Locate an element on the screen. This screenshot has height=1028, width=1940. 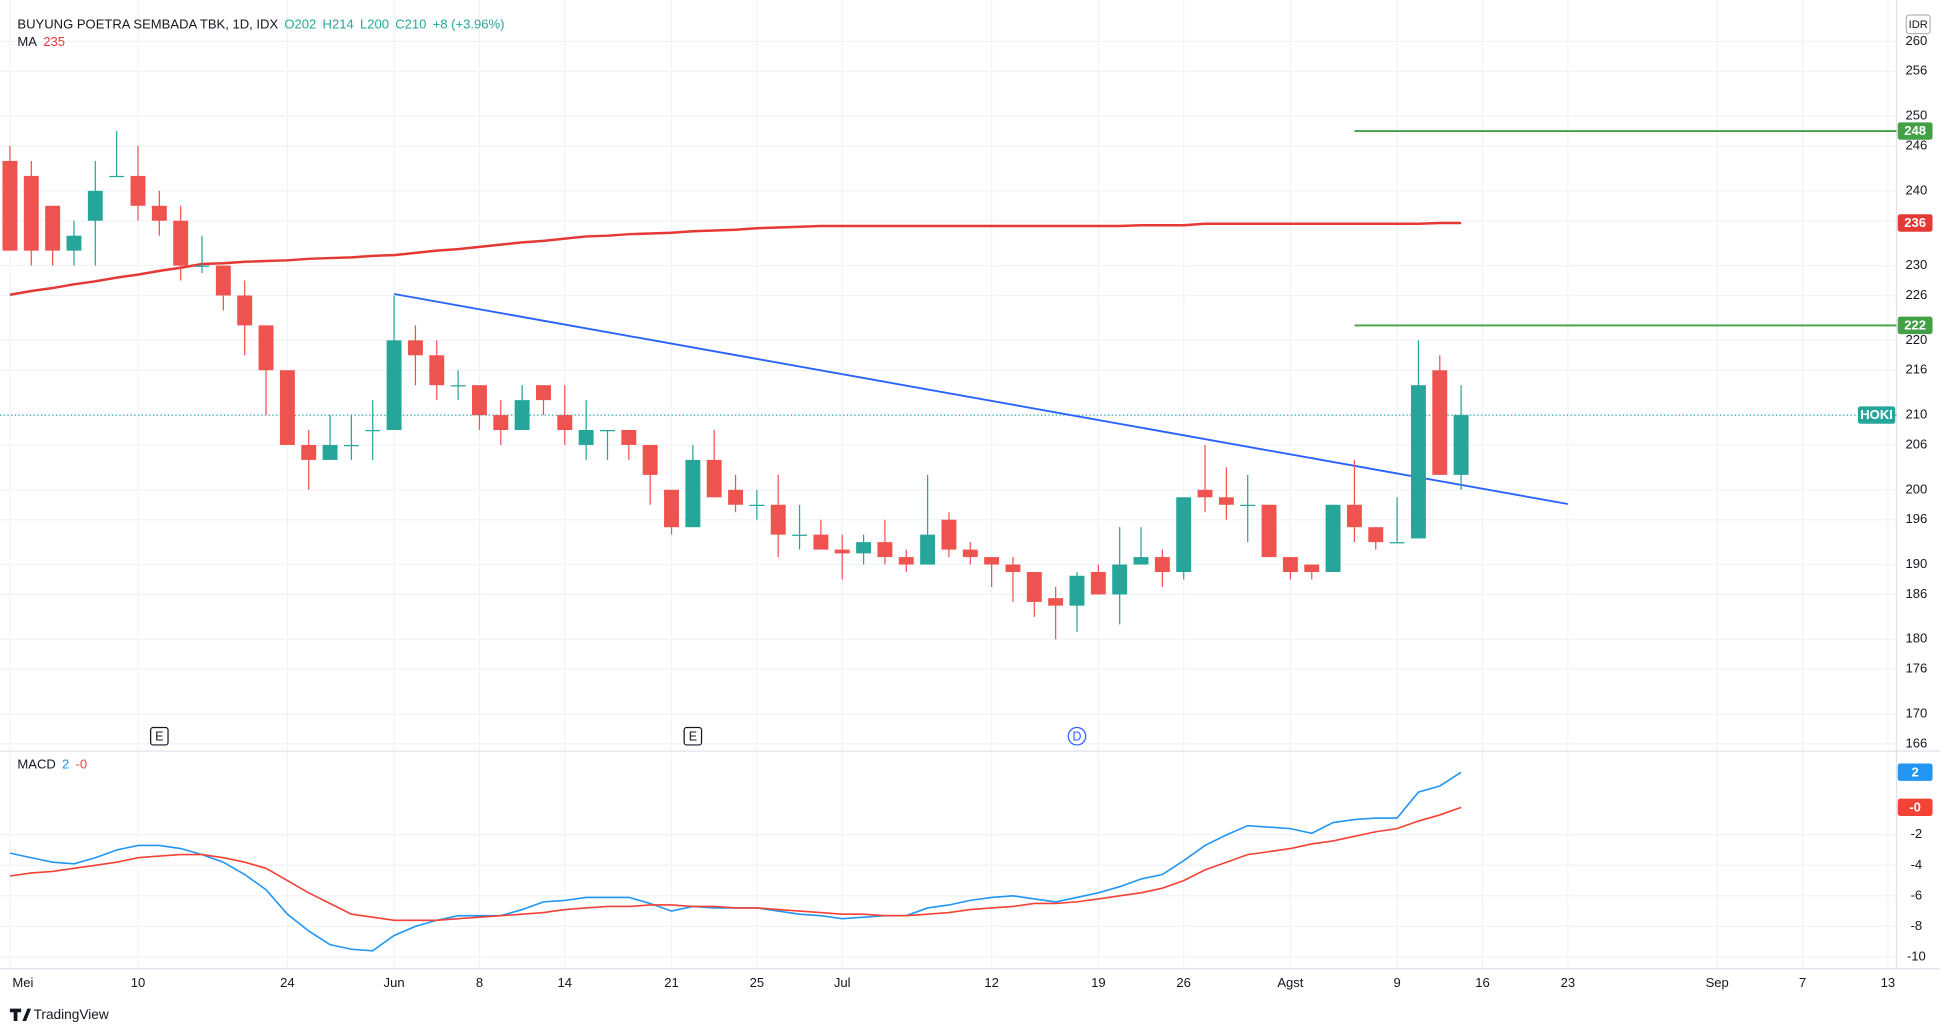
currency: IDR is located at coordinates (1918, 25).